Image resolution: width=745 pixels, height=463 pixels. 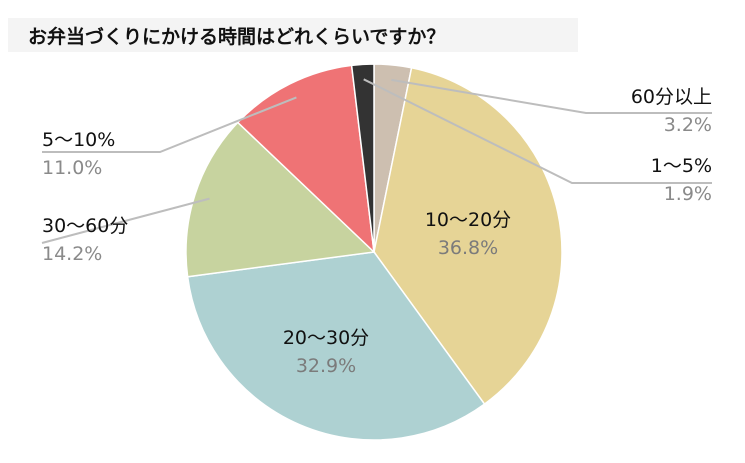 What do you see at coordinates (468, 220) in the screenshot?
I see `slice-label-1: 10〜20分` at bounding box center [468, 220].